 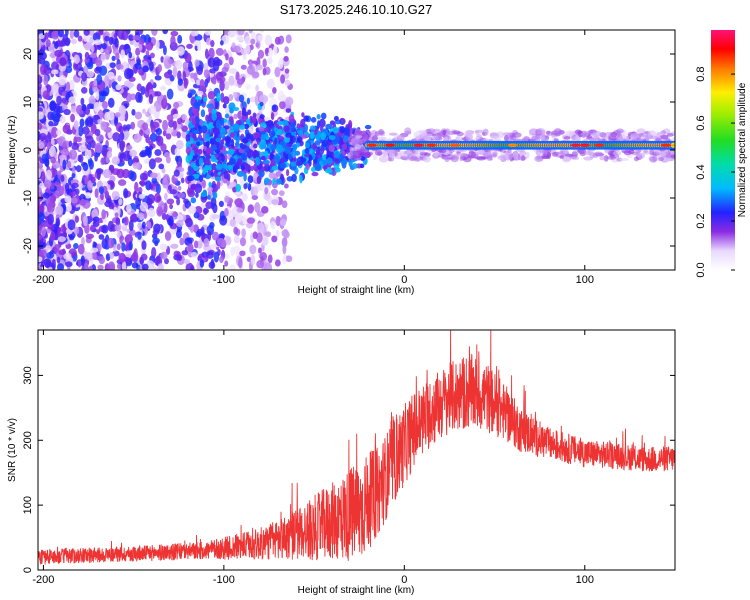 I want to click on x-tick-label: -200, so click(x=43, y=280).